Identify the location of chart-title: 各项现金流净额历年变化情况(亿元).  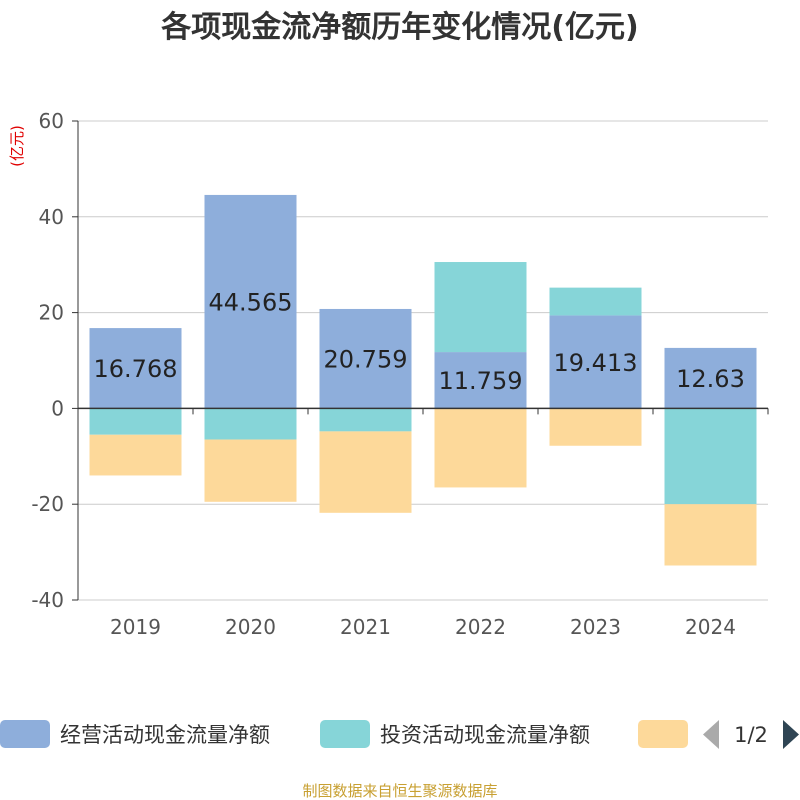
(399, 27).